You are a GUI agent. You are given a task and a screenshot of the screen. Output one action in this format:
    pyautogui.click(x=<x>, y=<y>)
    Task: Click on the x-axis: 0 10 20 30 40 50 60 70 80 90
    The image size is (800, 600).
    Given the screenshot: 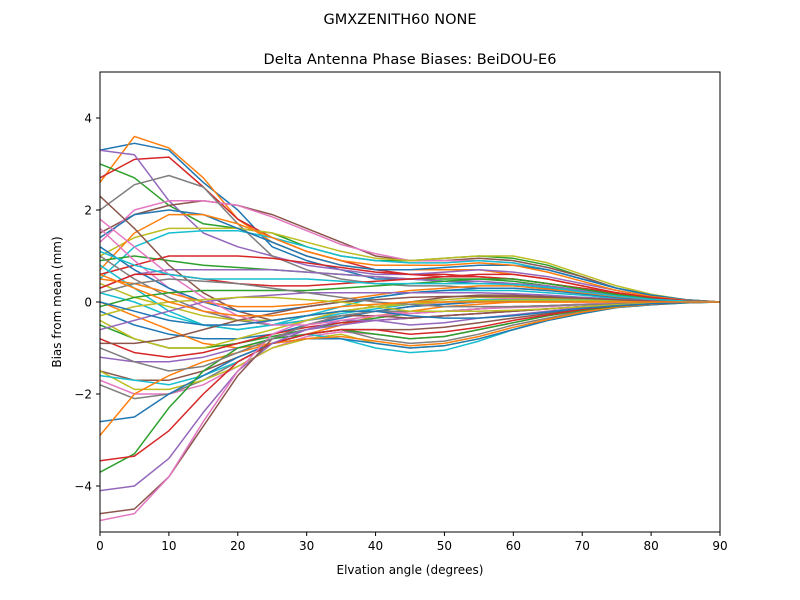 What is the action you would take?
    pyautogui.click(x=412, y=542)
    